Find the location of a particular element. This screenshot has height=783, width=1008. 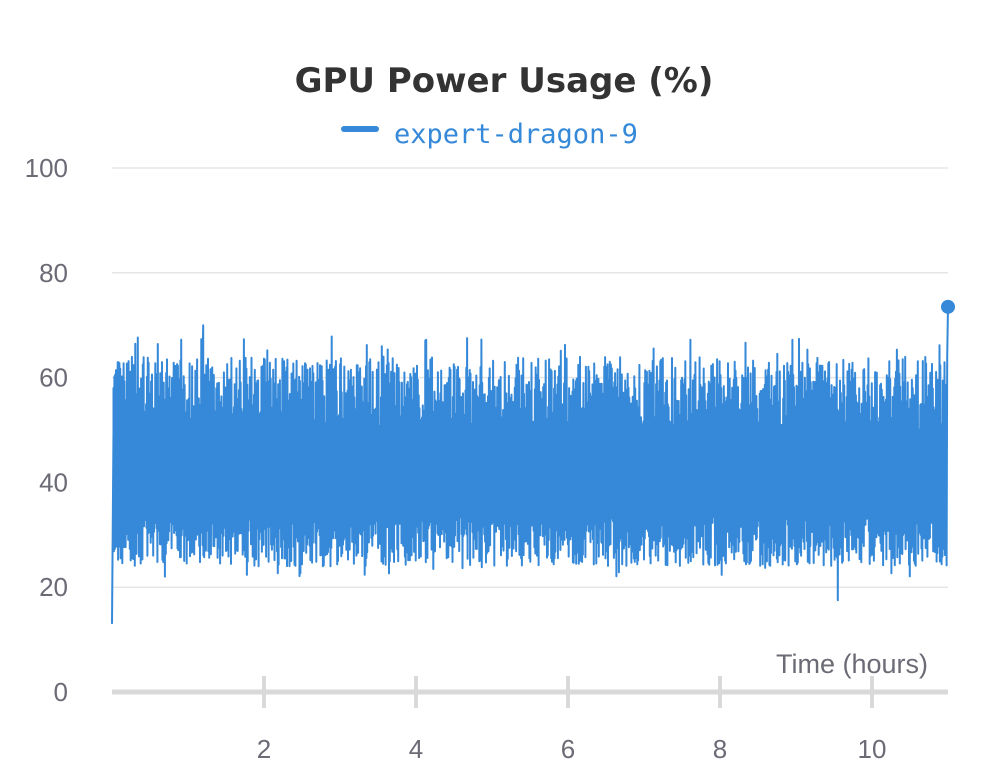

y-tick-label-40: 40 is located at coordinates (53, 482).